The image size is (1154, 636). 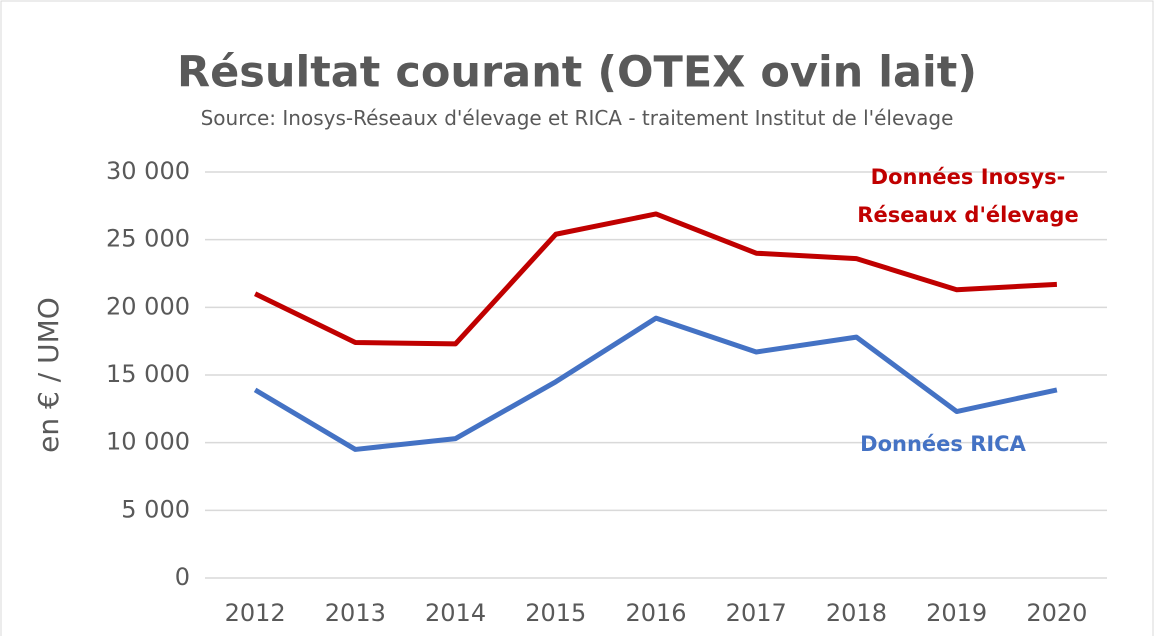 I want to click on series-label: Données RICA, so click(x=943, y=444).